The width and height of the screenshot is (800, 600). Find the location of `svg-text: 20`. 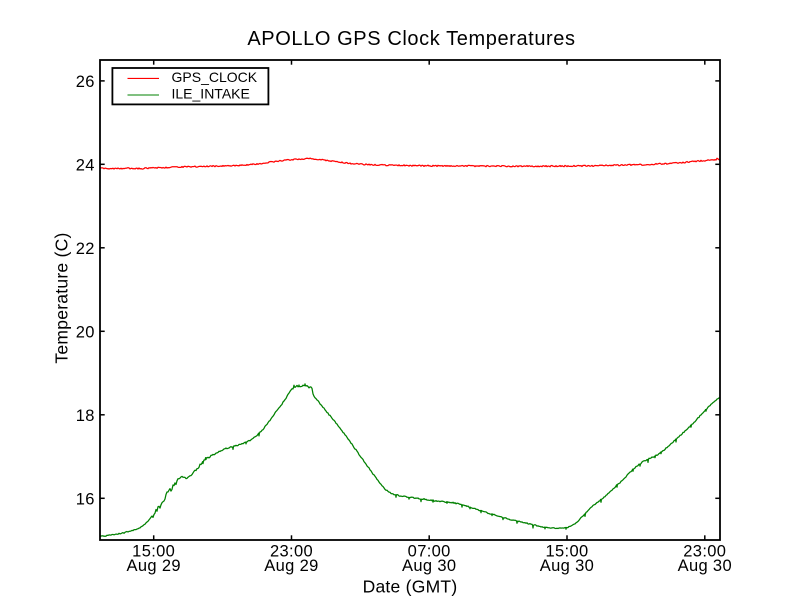

svg-text: 20 is located at coordinates (85, 332).